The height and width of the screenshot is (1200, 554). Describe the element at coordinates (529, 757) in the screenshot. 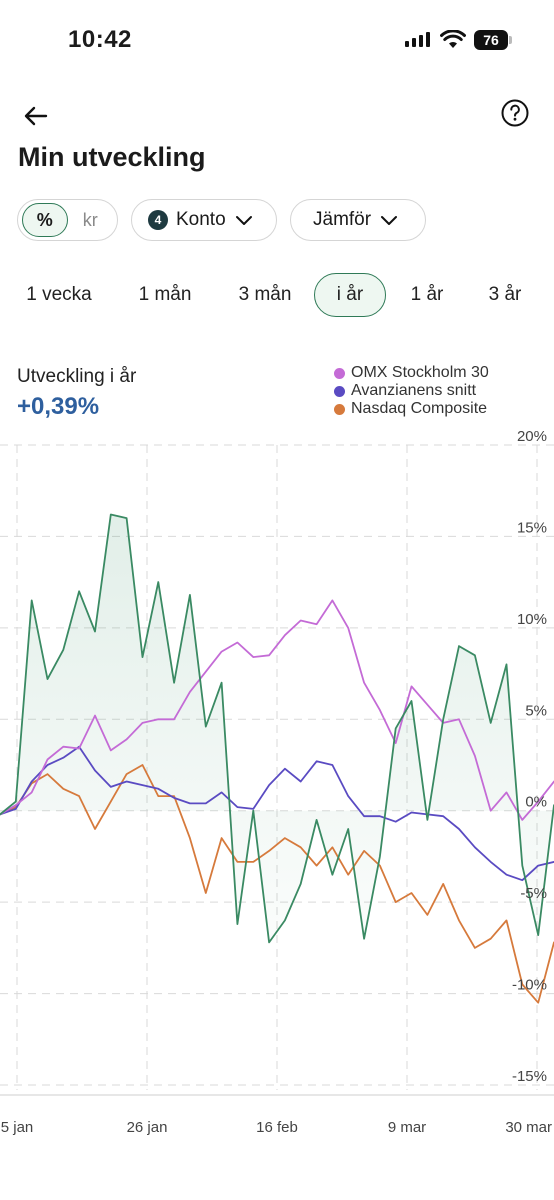

I see `y-axis: 20% 15% 10% 5% 0% -5% -10% -15%` at that location.